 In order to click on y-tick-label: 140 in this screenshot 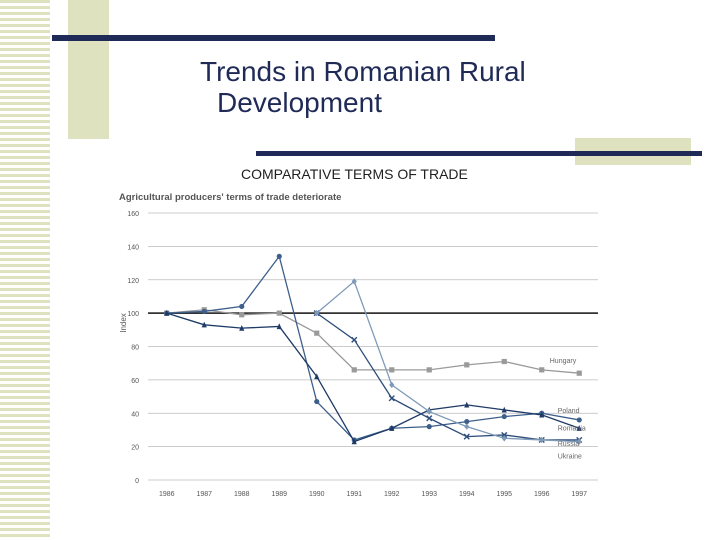, I will do `click(133, 247)`.